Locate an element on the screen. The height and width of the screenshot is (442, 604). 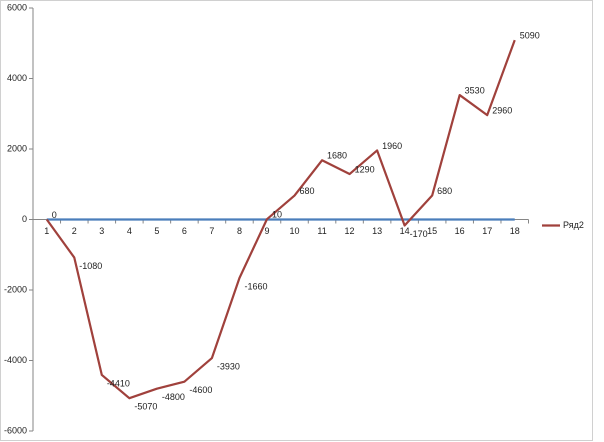
data-label: -4800 is located at coordinates (173, 397).